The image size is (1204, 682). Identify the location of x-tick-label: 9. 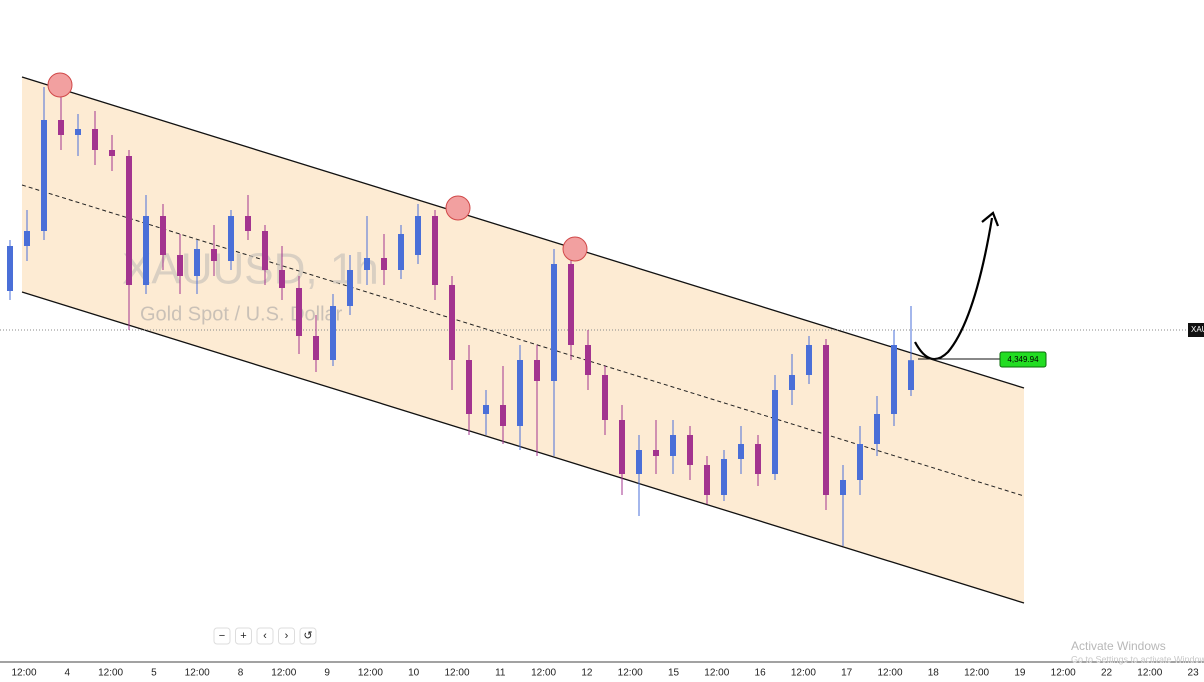
(327, 672).